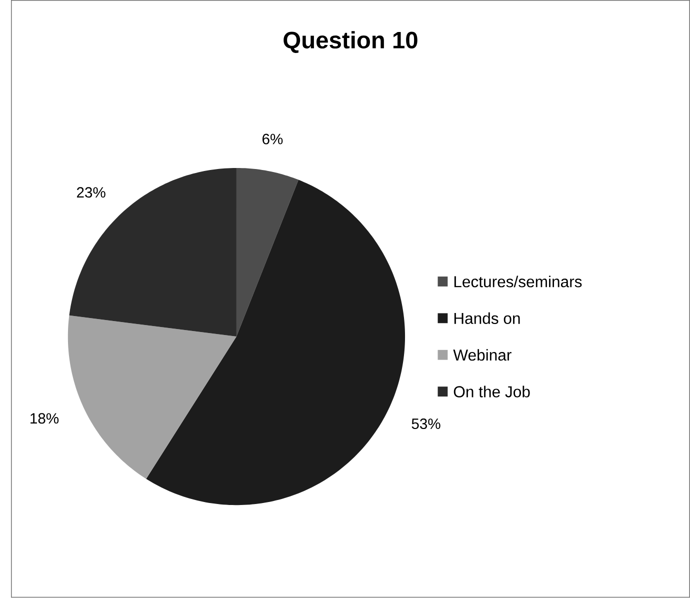  I want to click on legend-label: On the Job, so click(492, 392).